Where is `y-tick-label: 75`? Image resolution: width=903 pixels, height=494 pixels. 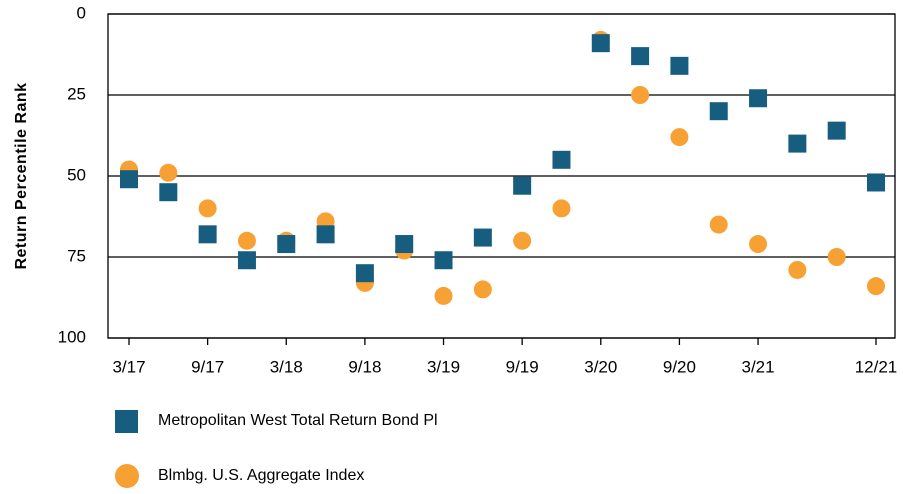 y-tick-label: 75 is located at coordinates (76, 255).